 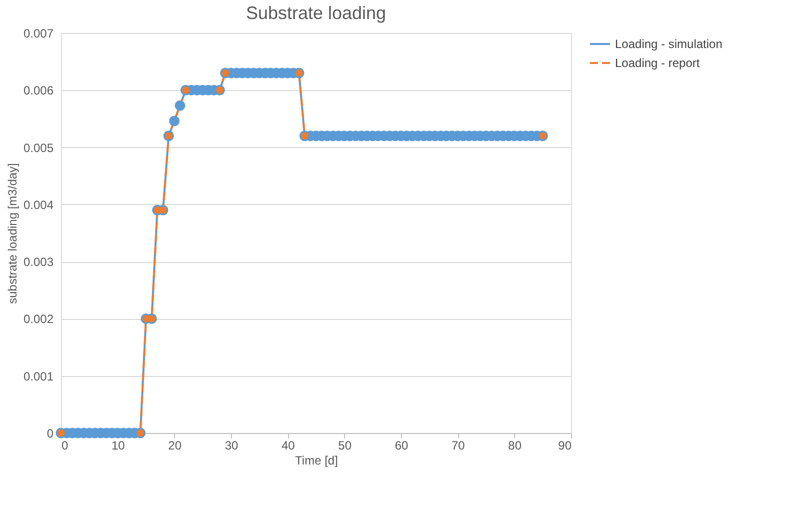 What do you see at coordinates (38, 376) in the screenshot?
I see `y-tick-label: 0.001` at bounding box center [38, 376].